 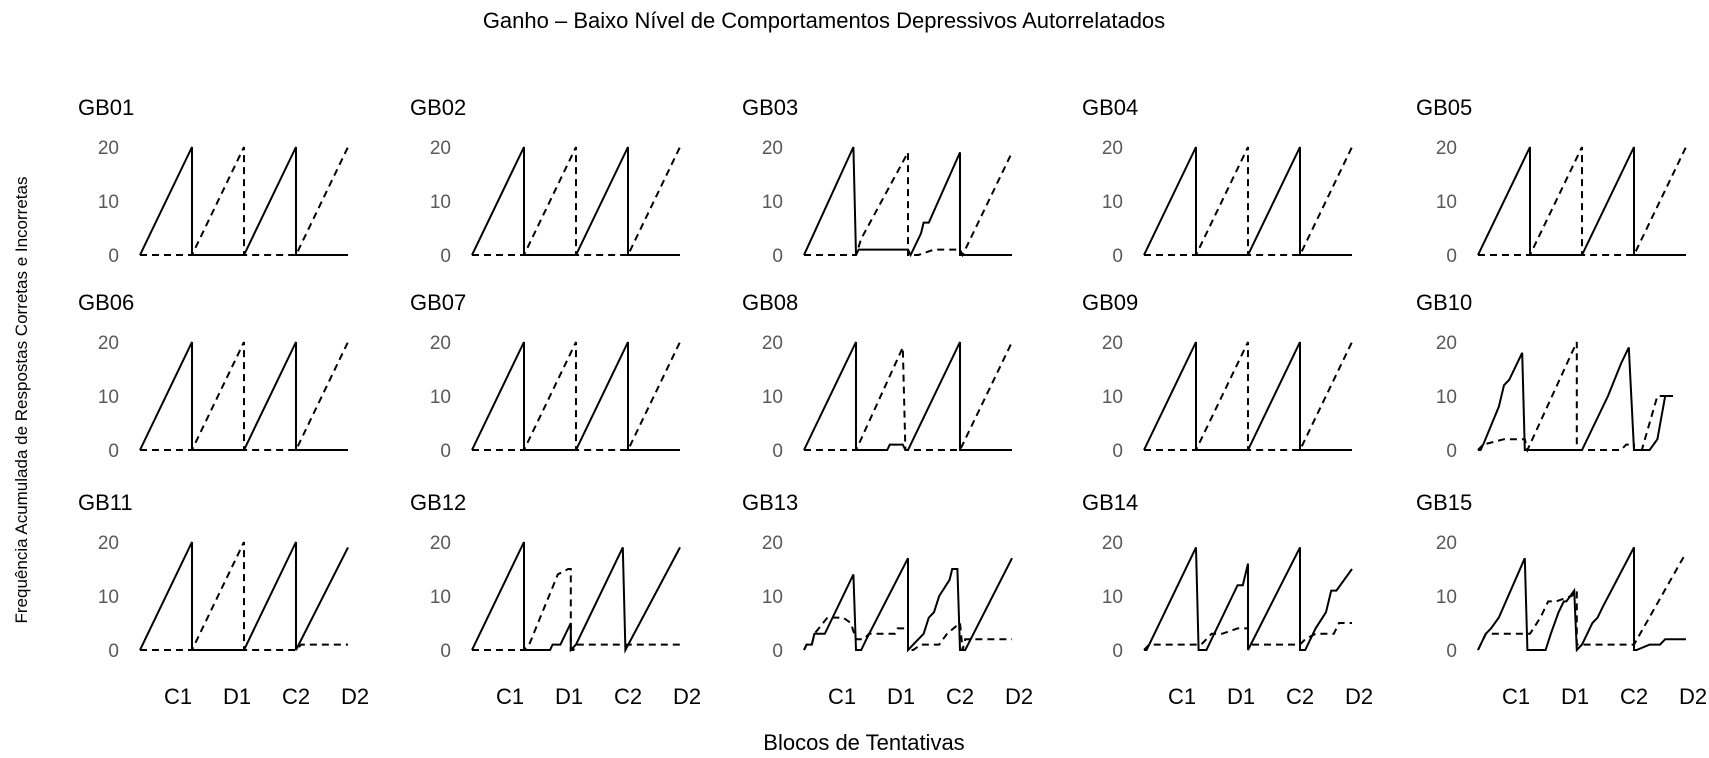 I want to click on panel-gb15: GB15 0 10 20, so click(x=1551, y=576).